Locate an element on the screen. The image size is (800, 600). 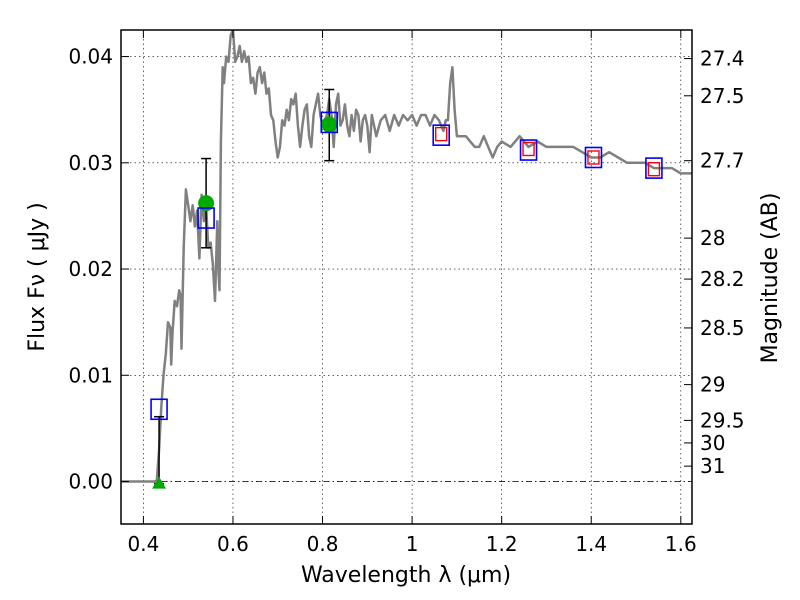
x-tick-label: 1.4 is located at coordinates (591, 544).